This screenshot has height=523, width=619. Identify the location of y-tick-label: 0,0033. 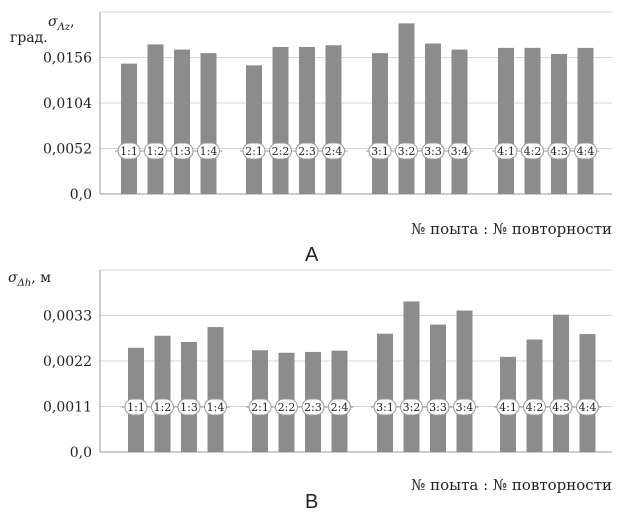
(67, 317).